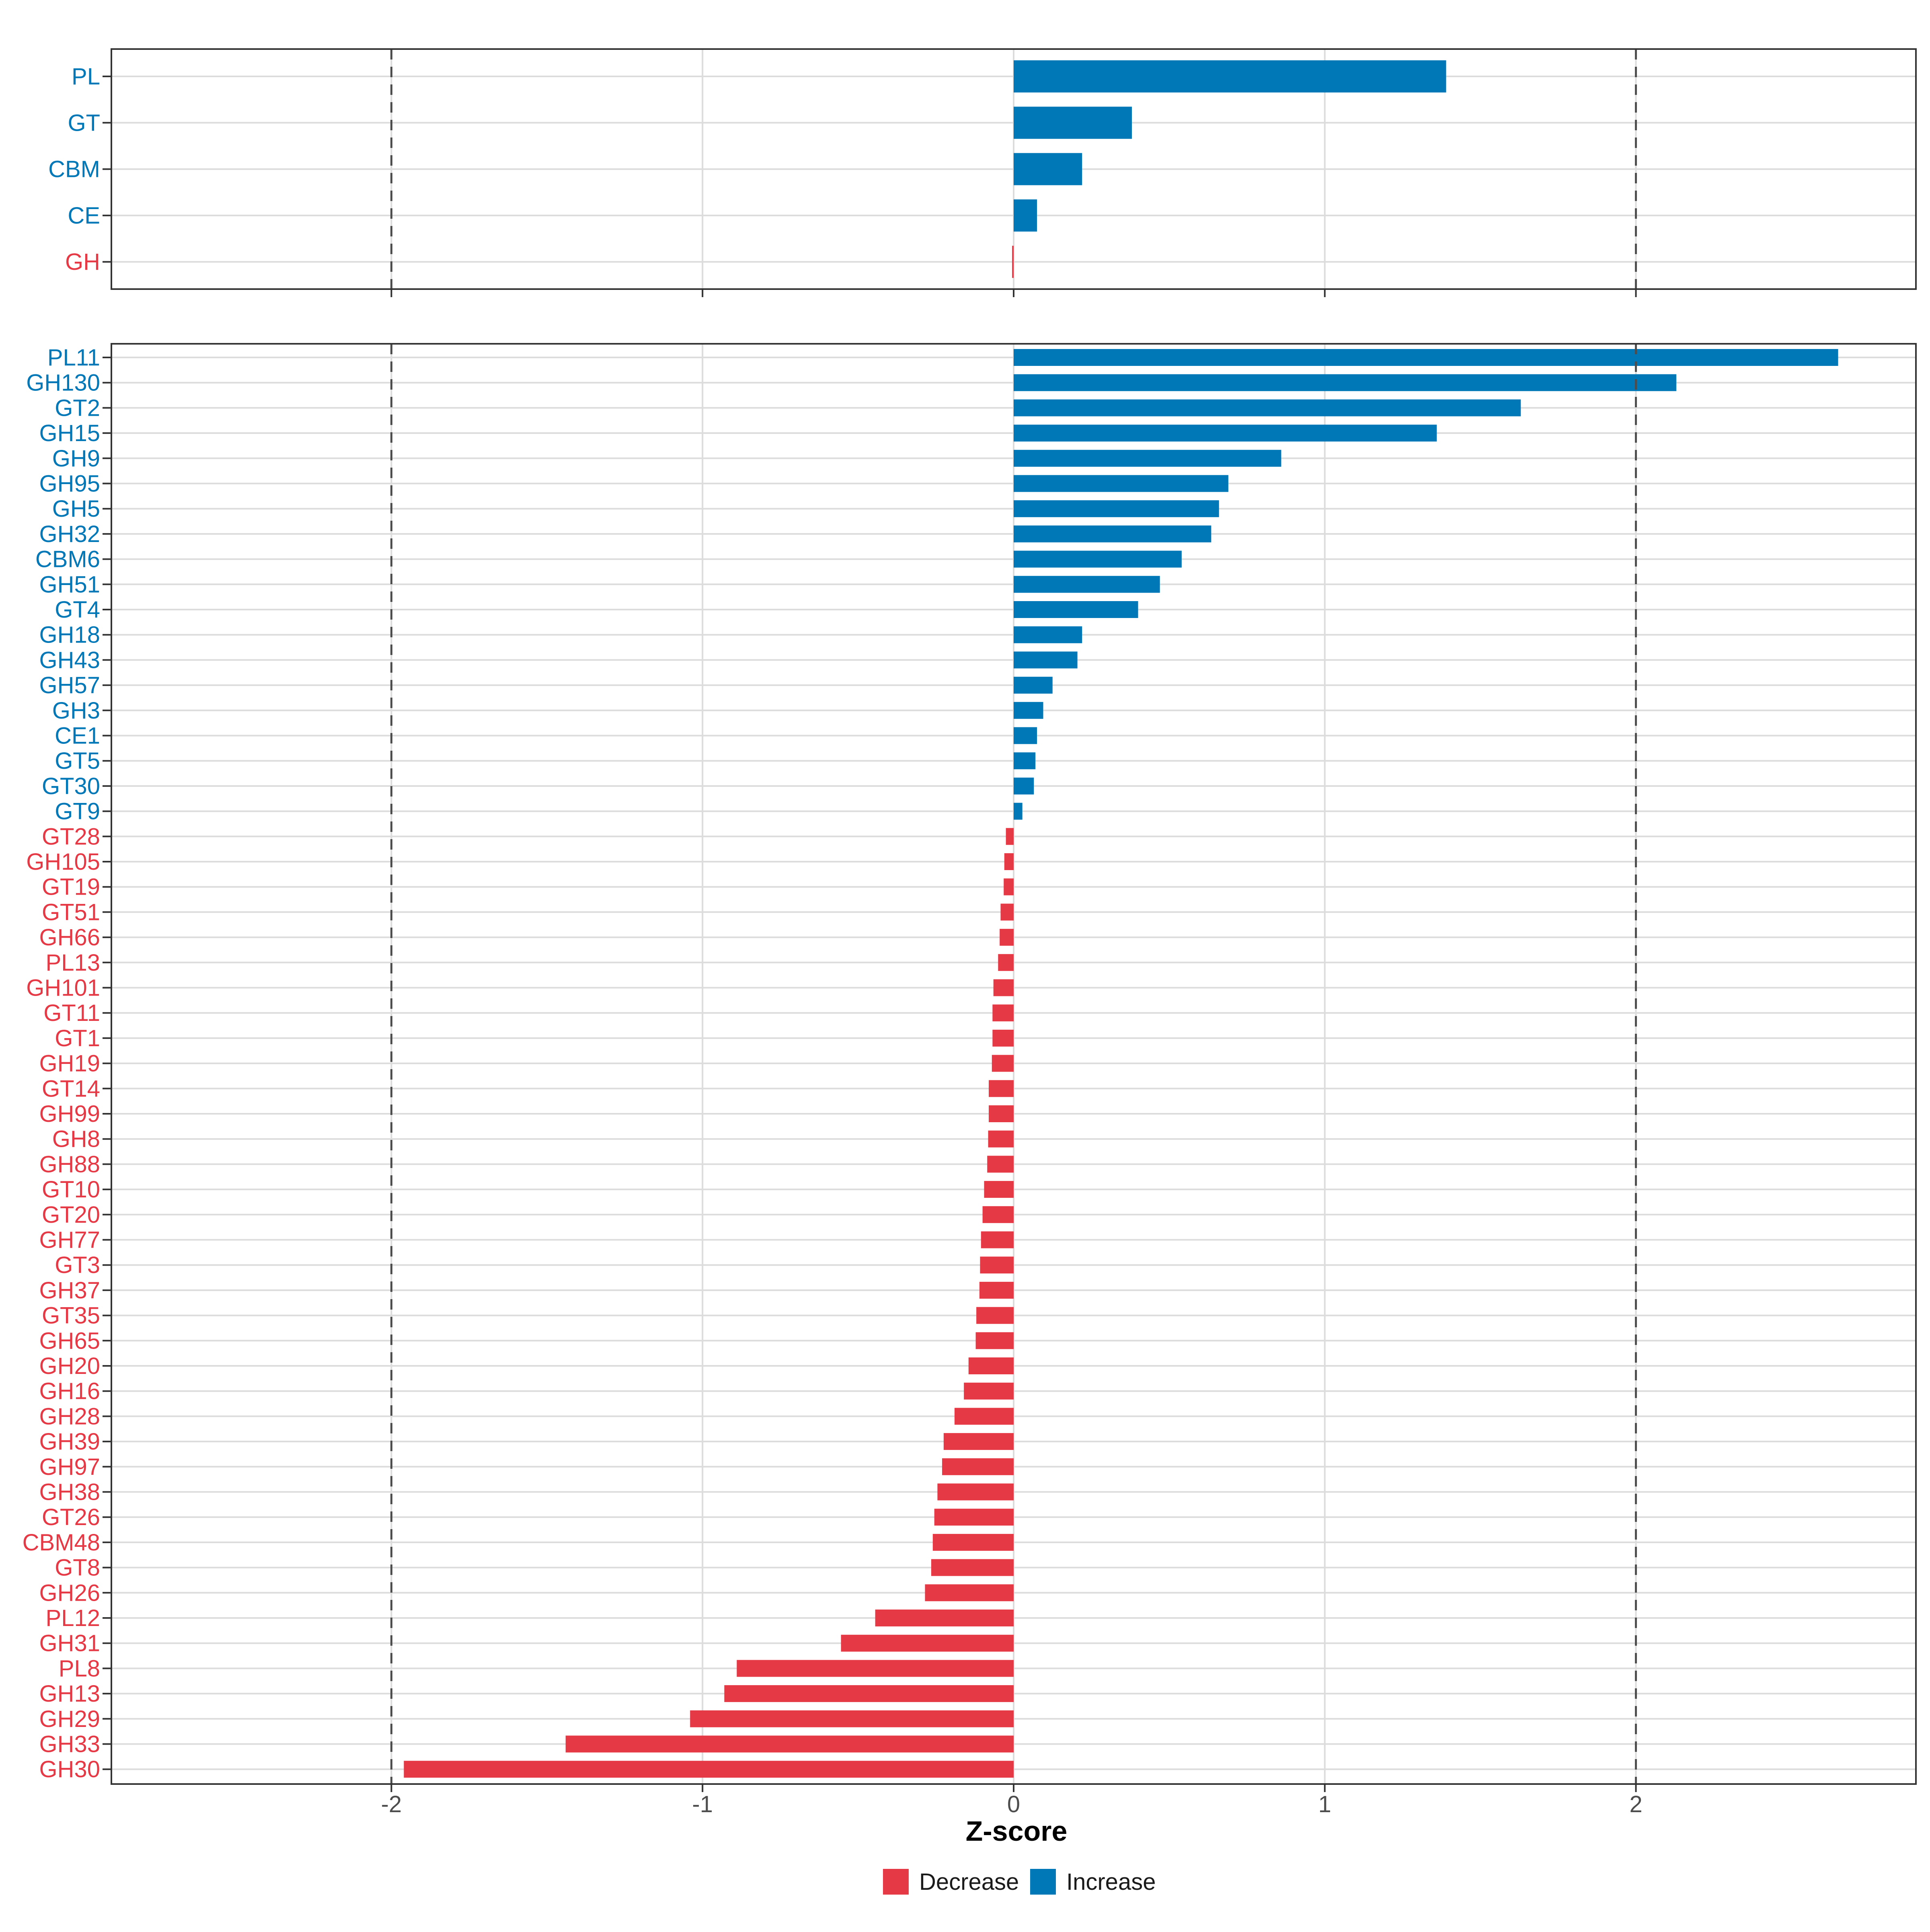 Image resolution: width=1930 pixels, height=1932 pixels. I want to click on bottom-category-label: GT4, so click(77, 610).